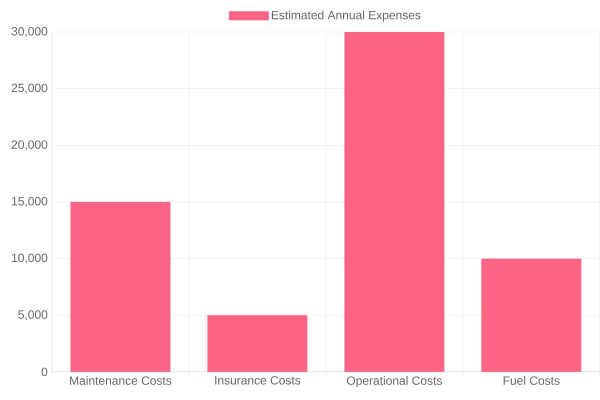  I want to click on y-tick-label: 20,000, so click(30, 145).